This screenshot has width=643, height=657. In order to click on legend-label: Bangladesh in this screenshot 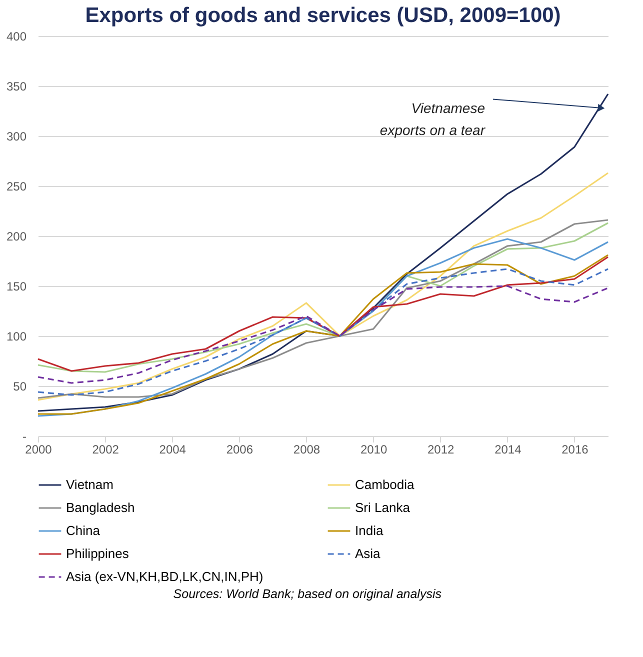, I will do `click(100, 507)`.